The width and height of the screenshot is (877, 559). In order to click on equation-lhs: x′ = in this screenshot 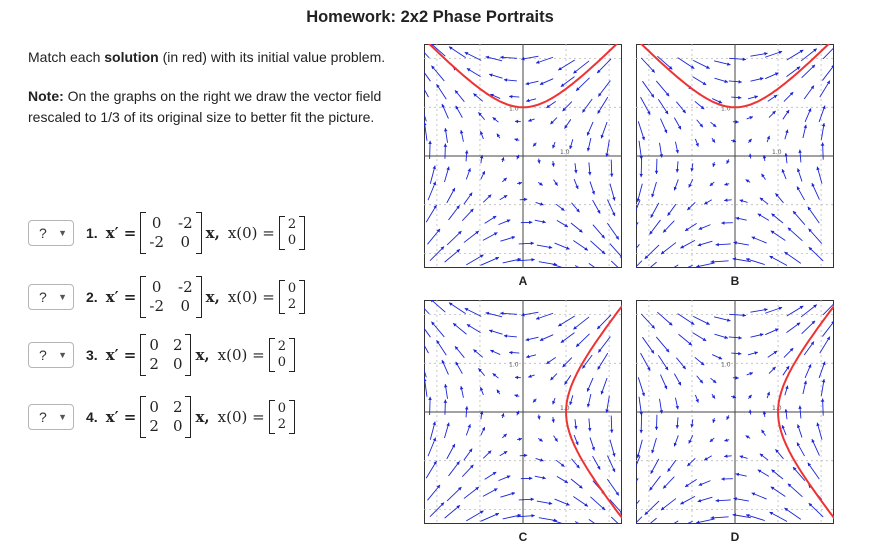, I will do `click(121, 297)`.